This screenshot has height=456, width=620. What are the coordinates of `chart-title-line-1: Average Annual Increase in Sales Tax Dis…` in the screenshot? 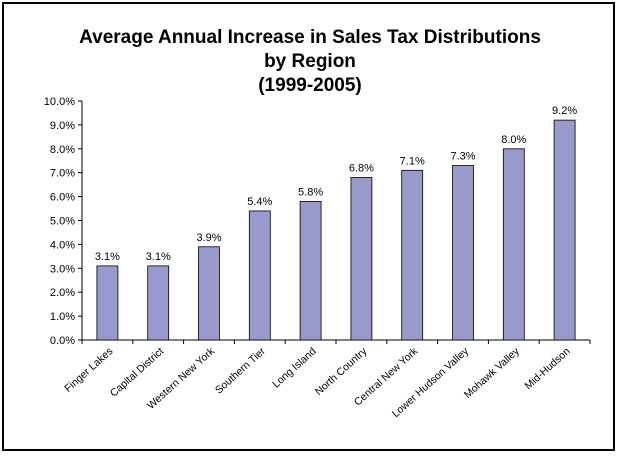 It's located at (310, 37).